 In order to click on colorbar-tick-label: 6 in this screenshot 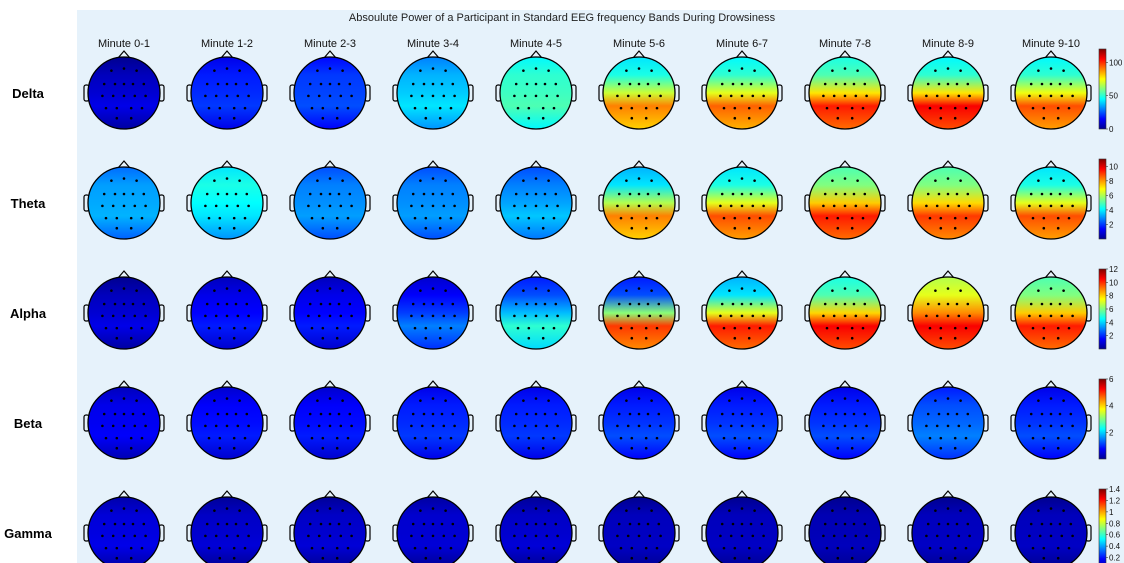, I will do `click(1111, 195)`.